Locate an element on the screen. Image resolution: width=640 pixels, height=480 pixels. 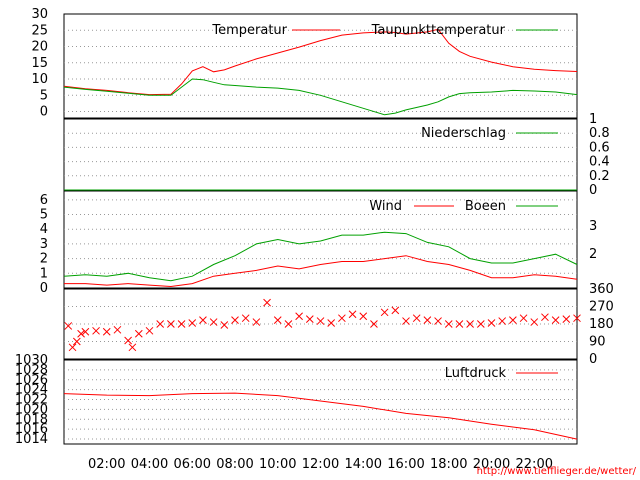
x-tick-label: 14:00 is located at coordinates (363, 464).